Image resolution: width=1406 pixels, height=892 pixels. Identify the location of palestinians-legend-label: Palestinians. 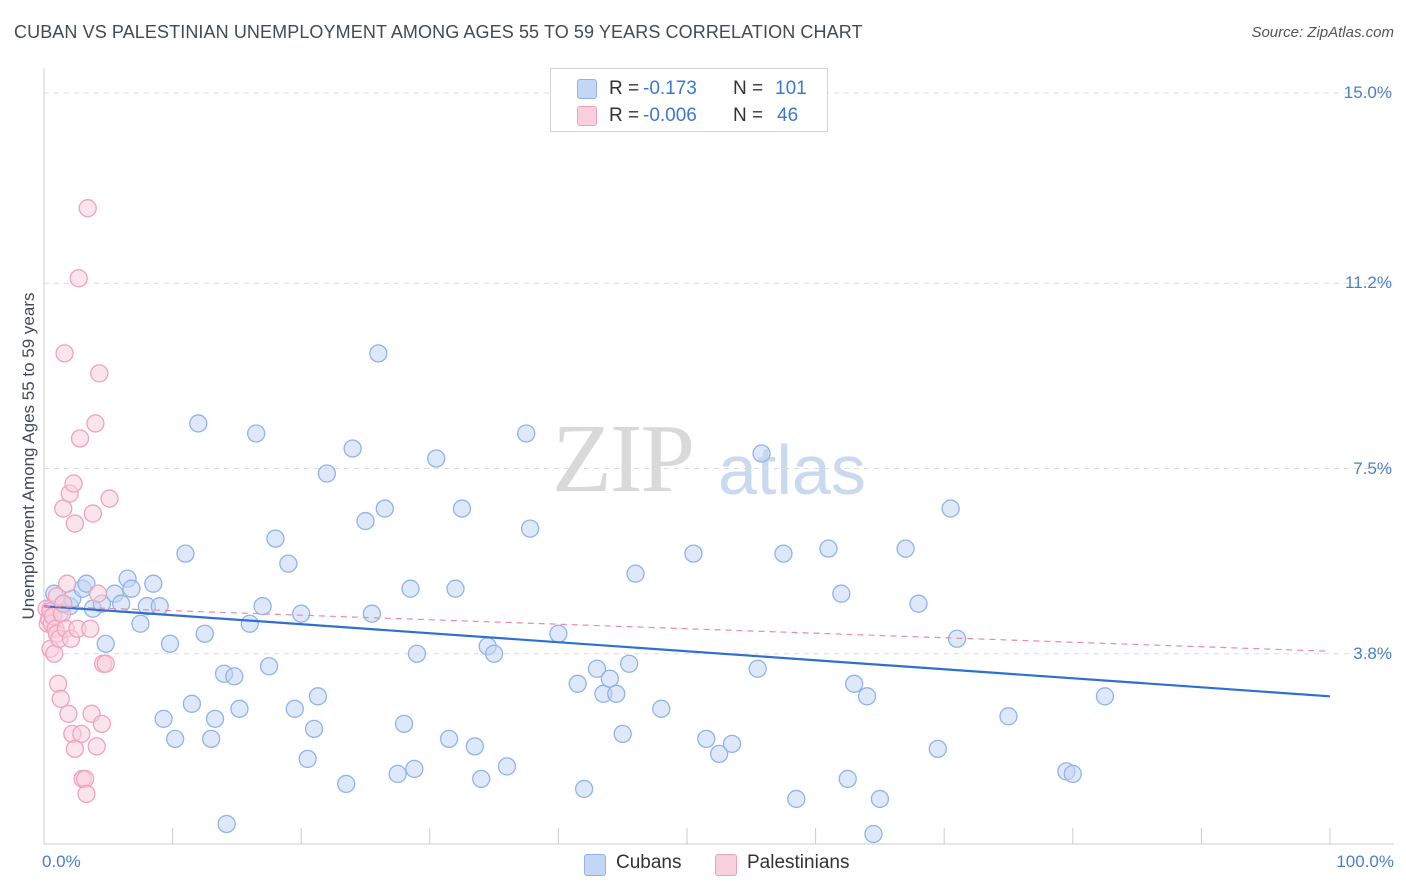
(798, 862).